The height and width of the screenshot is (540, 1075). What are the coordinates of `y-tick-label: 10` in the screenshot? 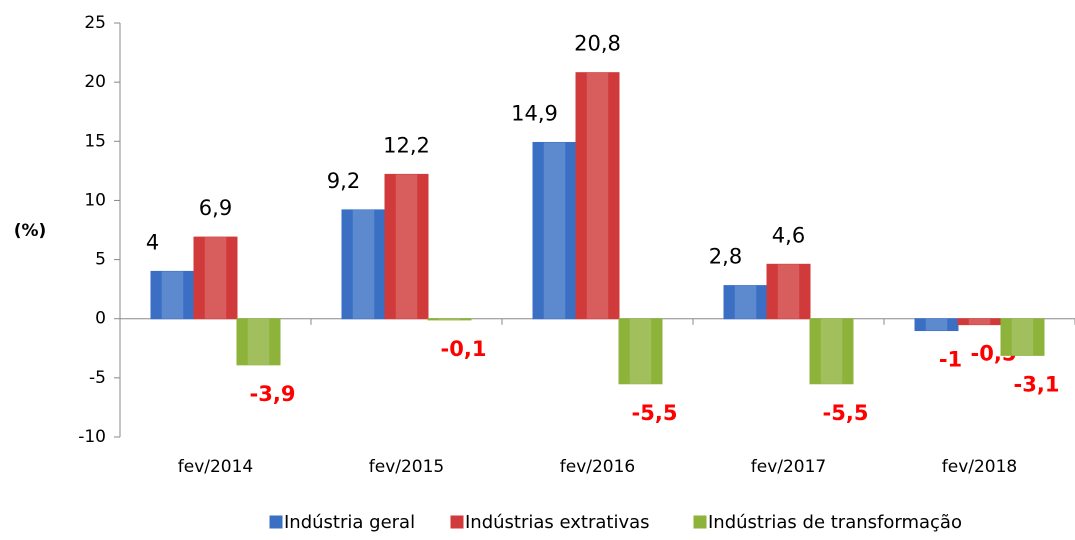 It's located at (95, 200).